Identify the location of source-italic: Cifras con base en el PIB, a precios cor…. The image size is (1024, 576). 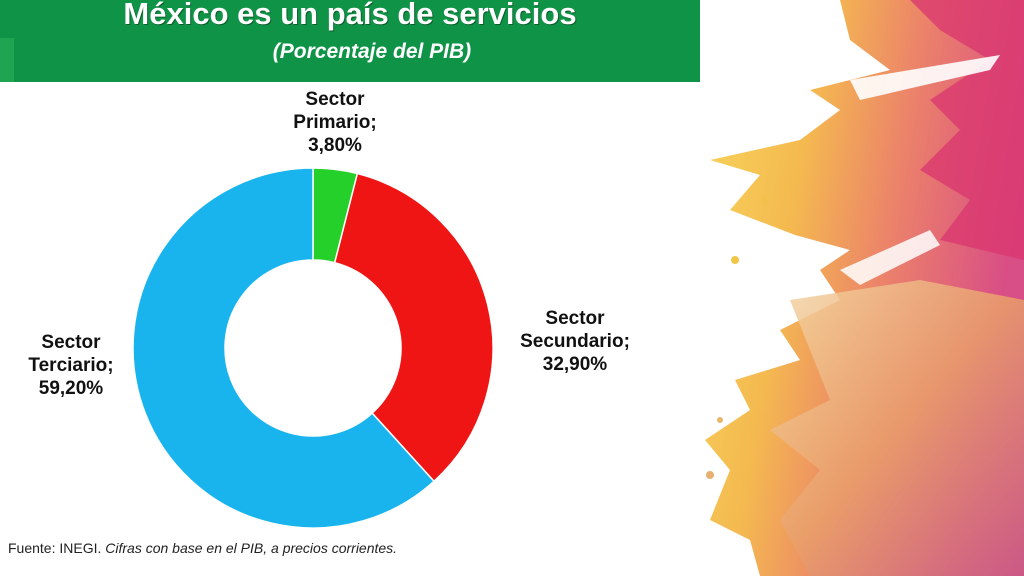
(251, 548).